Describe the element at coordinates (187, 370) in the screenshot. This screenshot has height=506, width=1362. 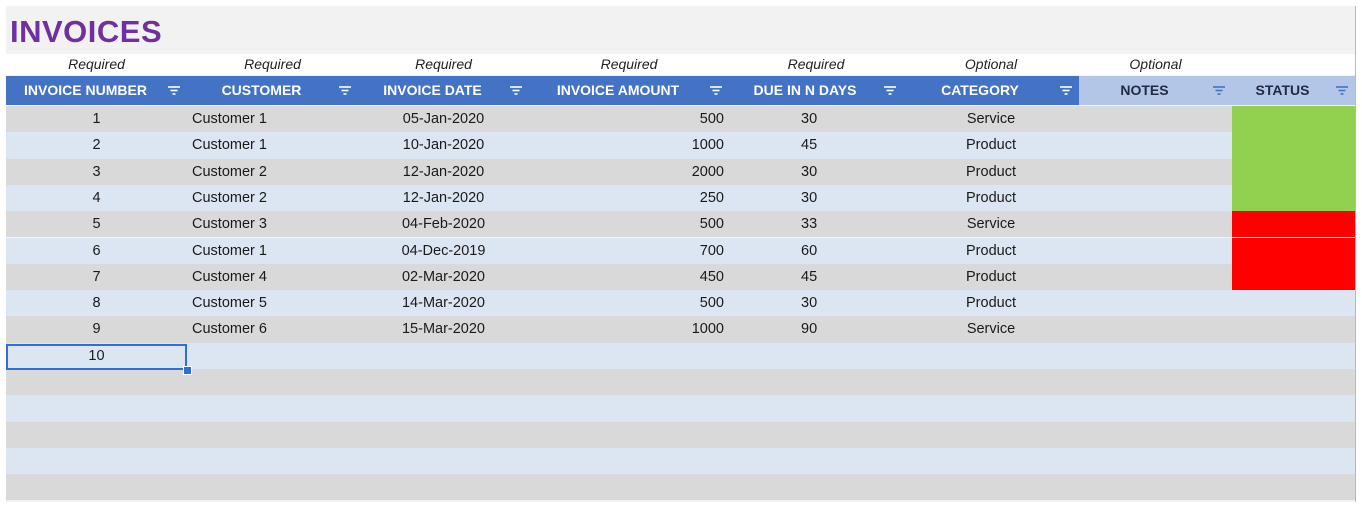
I see `fill-handle` at that location.